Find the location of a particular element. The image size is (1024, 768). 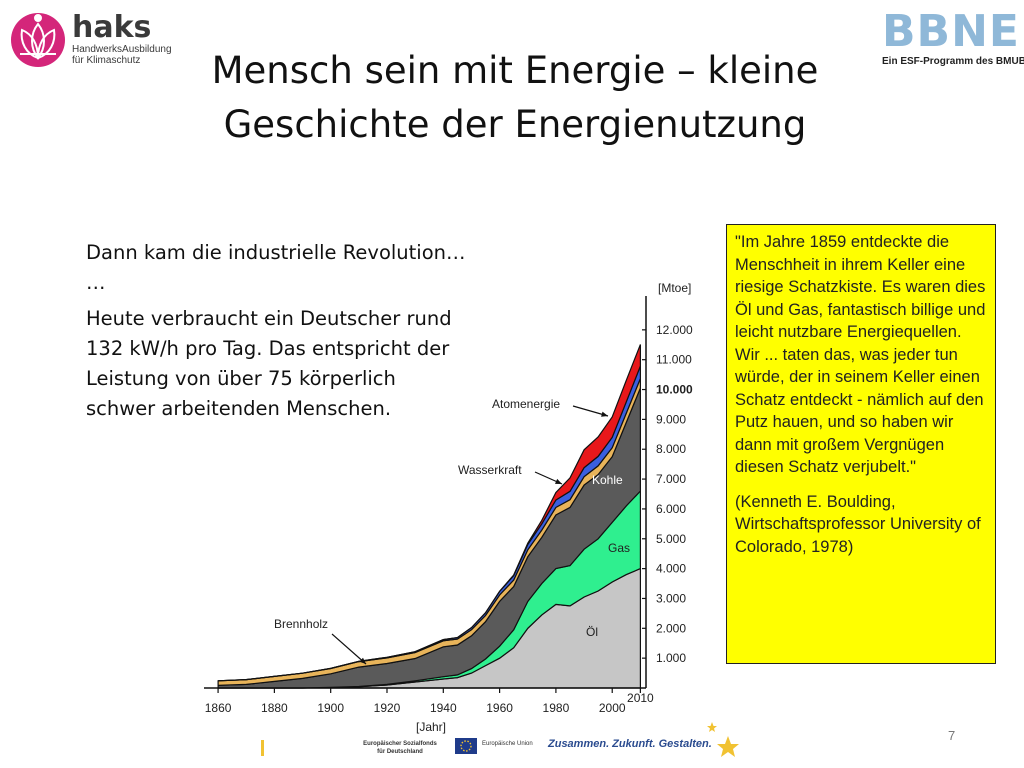

y-tick-label: 9.000 is located at coordinates (671, 419).